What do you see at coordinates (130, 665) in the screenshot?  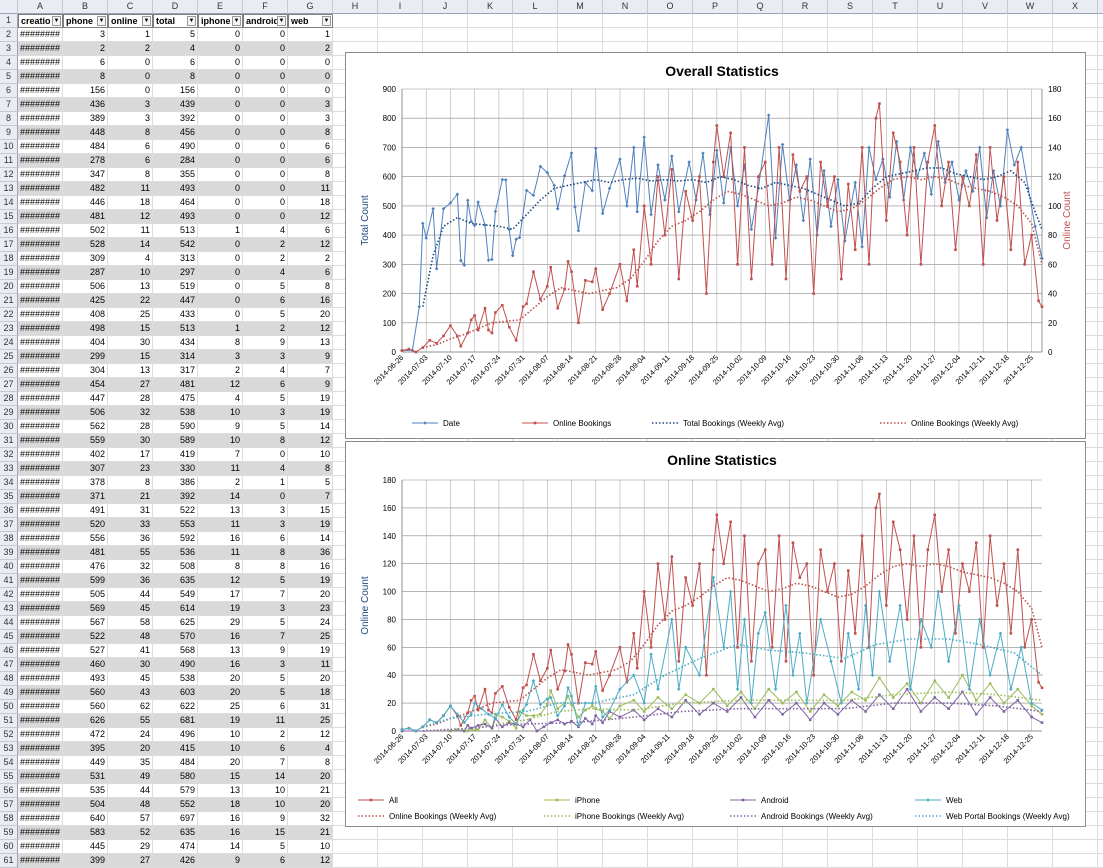 I see `data-cell: 30` at bounding box center [130, 665].